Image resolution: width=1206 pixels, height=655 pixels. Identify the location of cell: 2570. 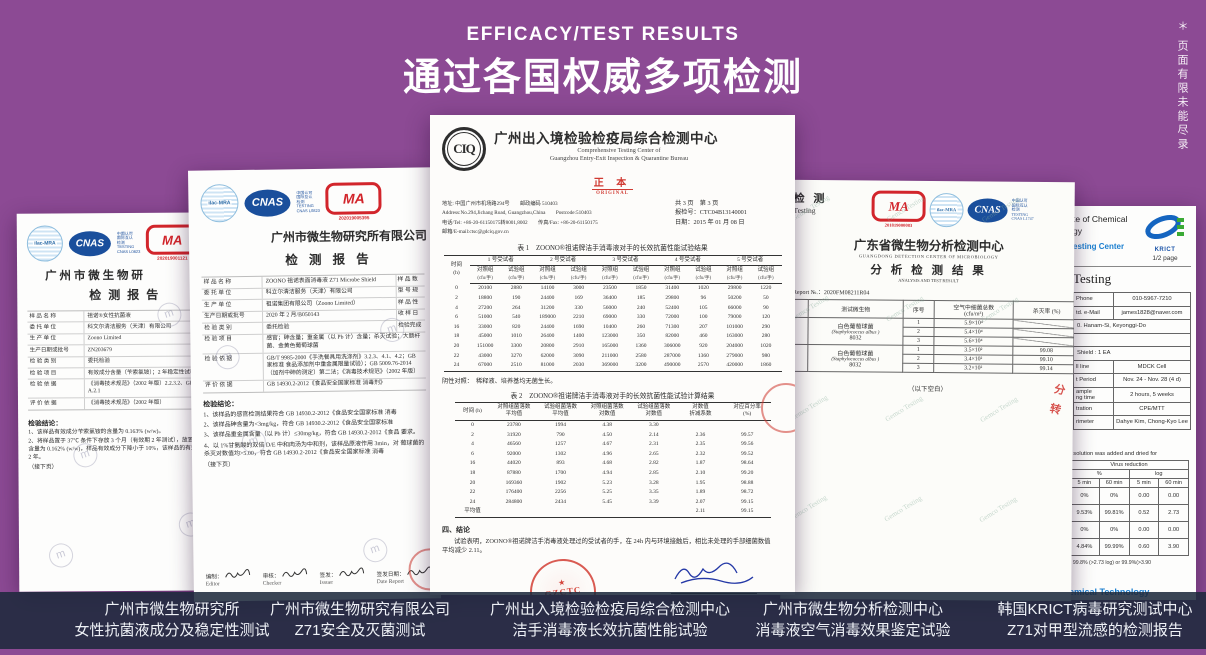
(703, 366).